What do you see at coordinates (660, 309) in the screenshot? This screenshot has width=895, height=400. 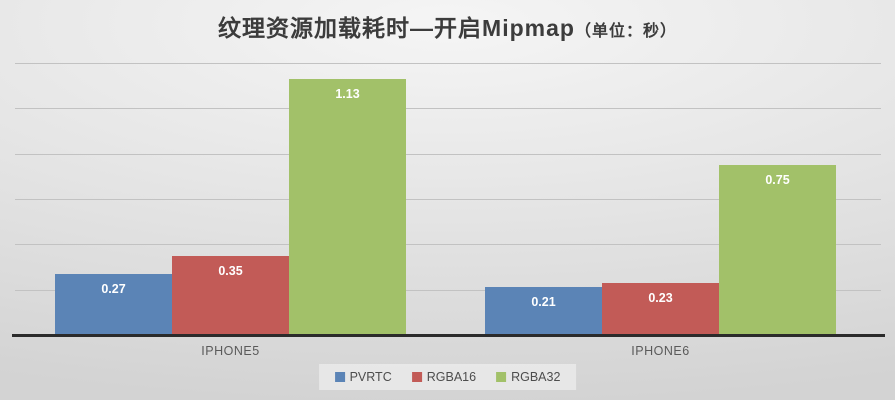 I see `bar-rgba16-iphone6: 0.23` at bounding box center [660, 309].